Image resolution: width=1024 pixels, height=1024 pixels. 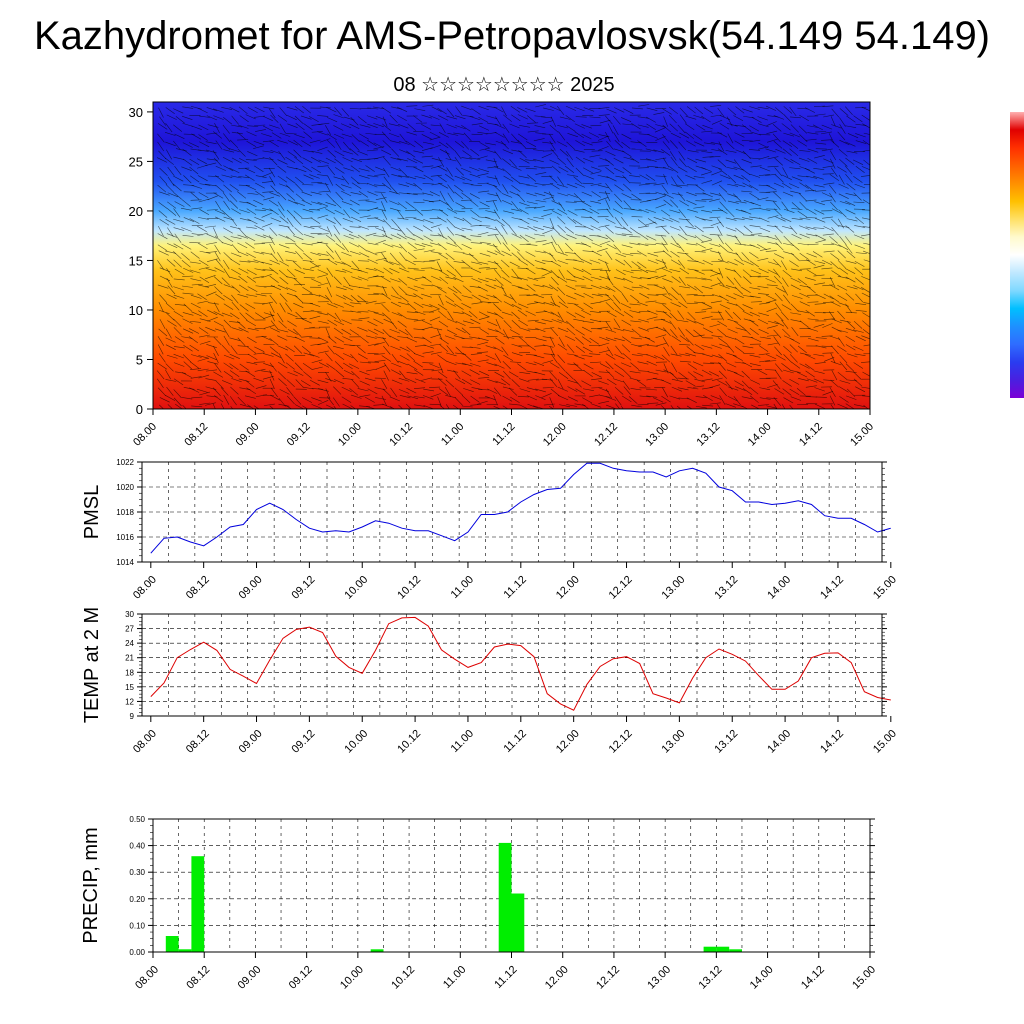 What do you see at coordinates (125, 462) in the screenshot?
I see `y-tick-label: 1022` at bounding box center [125, 462].